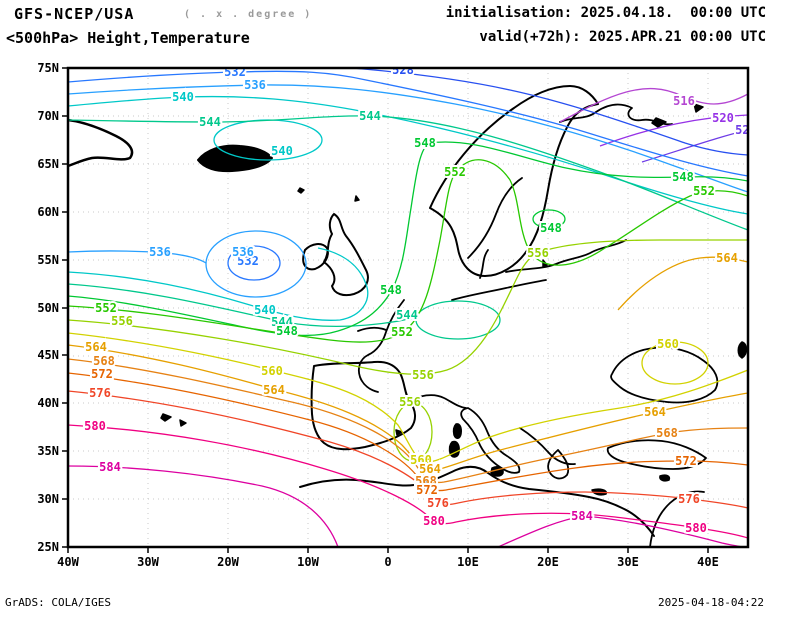  Describe the element at coordinates (315, 257) in the screenshot. I see `coastline-ireland` at that location.